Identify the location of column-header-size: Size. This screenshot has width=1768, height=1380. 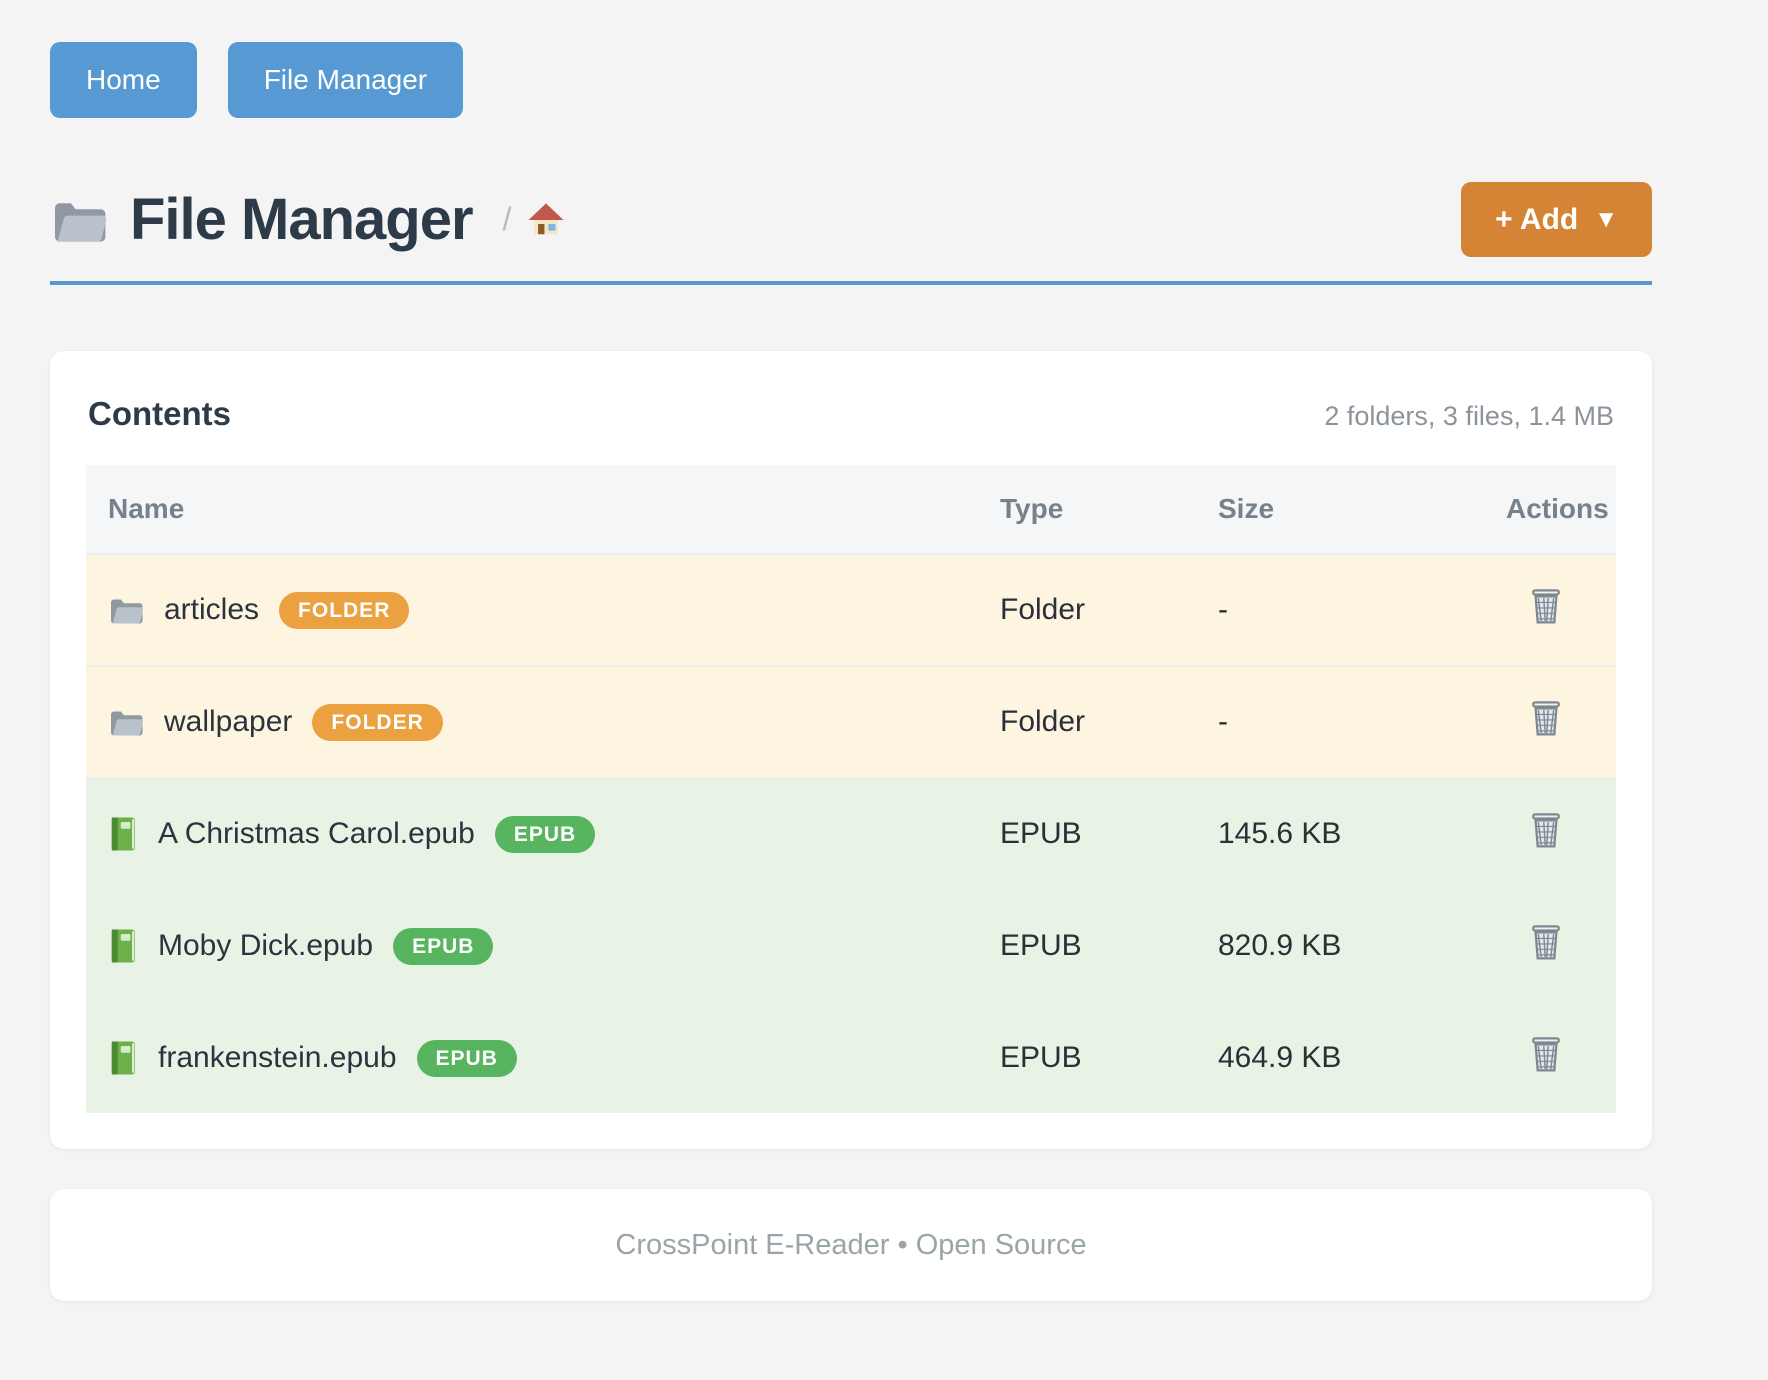
(1246, 508).